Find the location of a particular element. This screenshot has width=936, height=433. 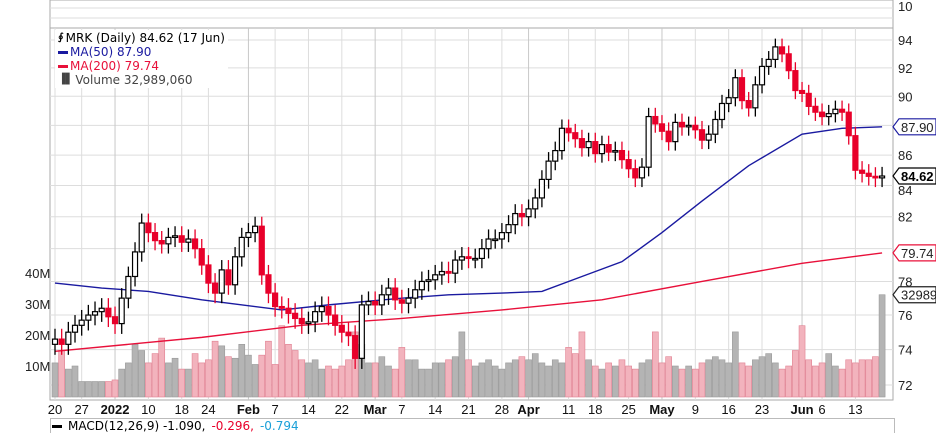

date-tick-label: Apr is located at coordinates (528, 409).